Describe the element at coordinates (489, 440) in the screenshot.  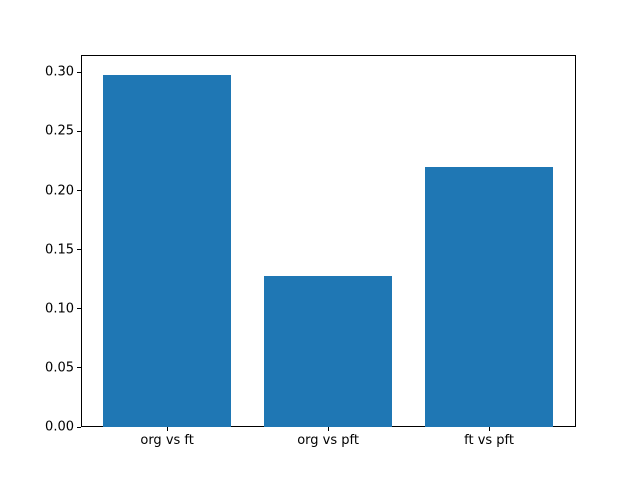
I see `x-axis-tick-label: ft vs pft` at that location.